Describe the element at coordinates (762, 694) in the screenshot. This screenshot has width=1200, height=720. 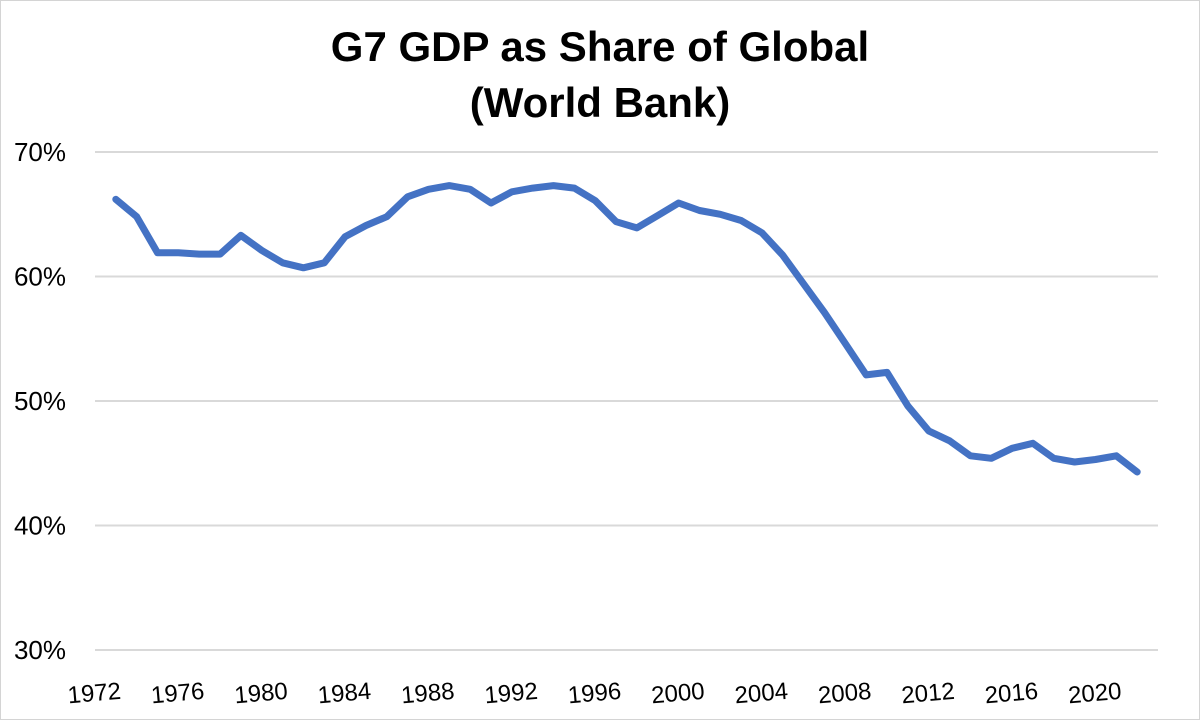
I see `x-tick-label: 2004` at that location.